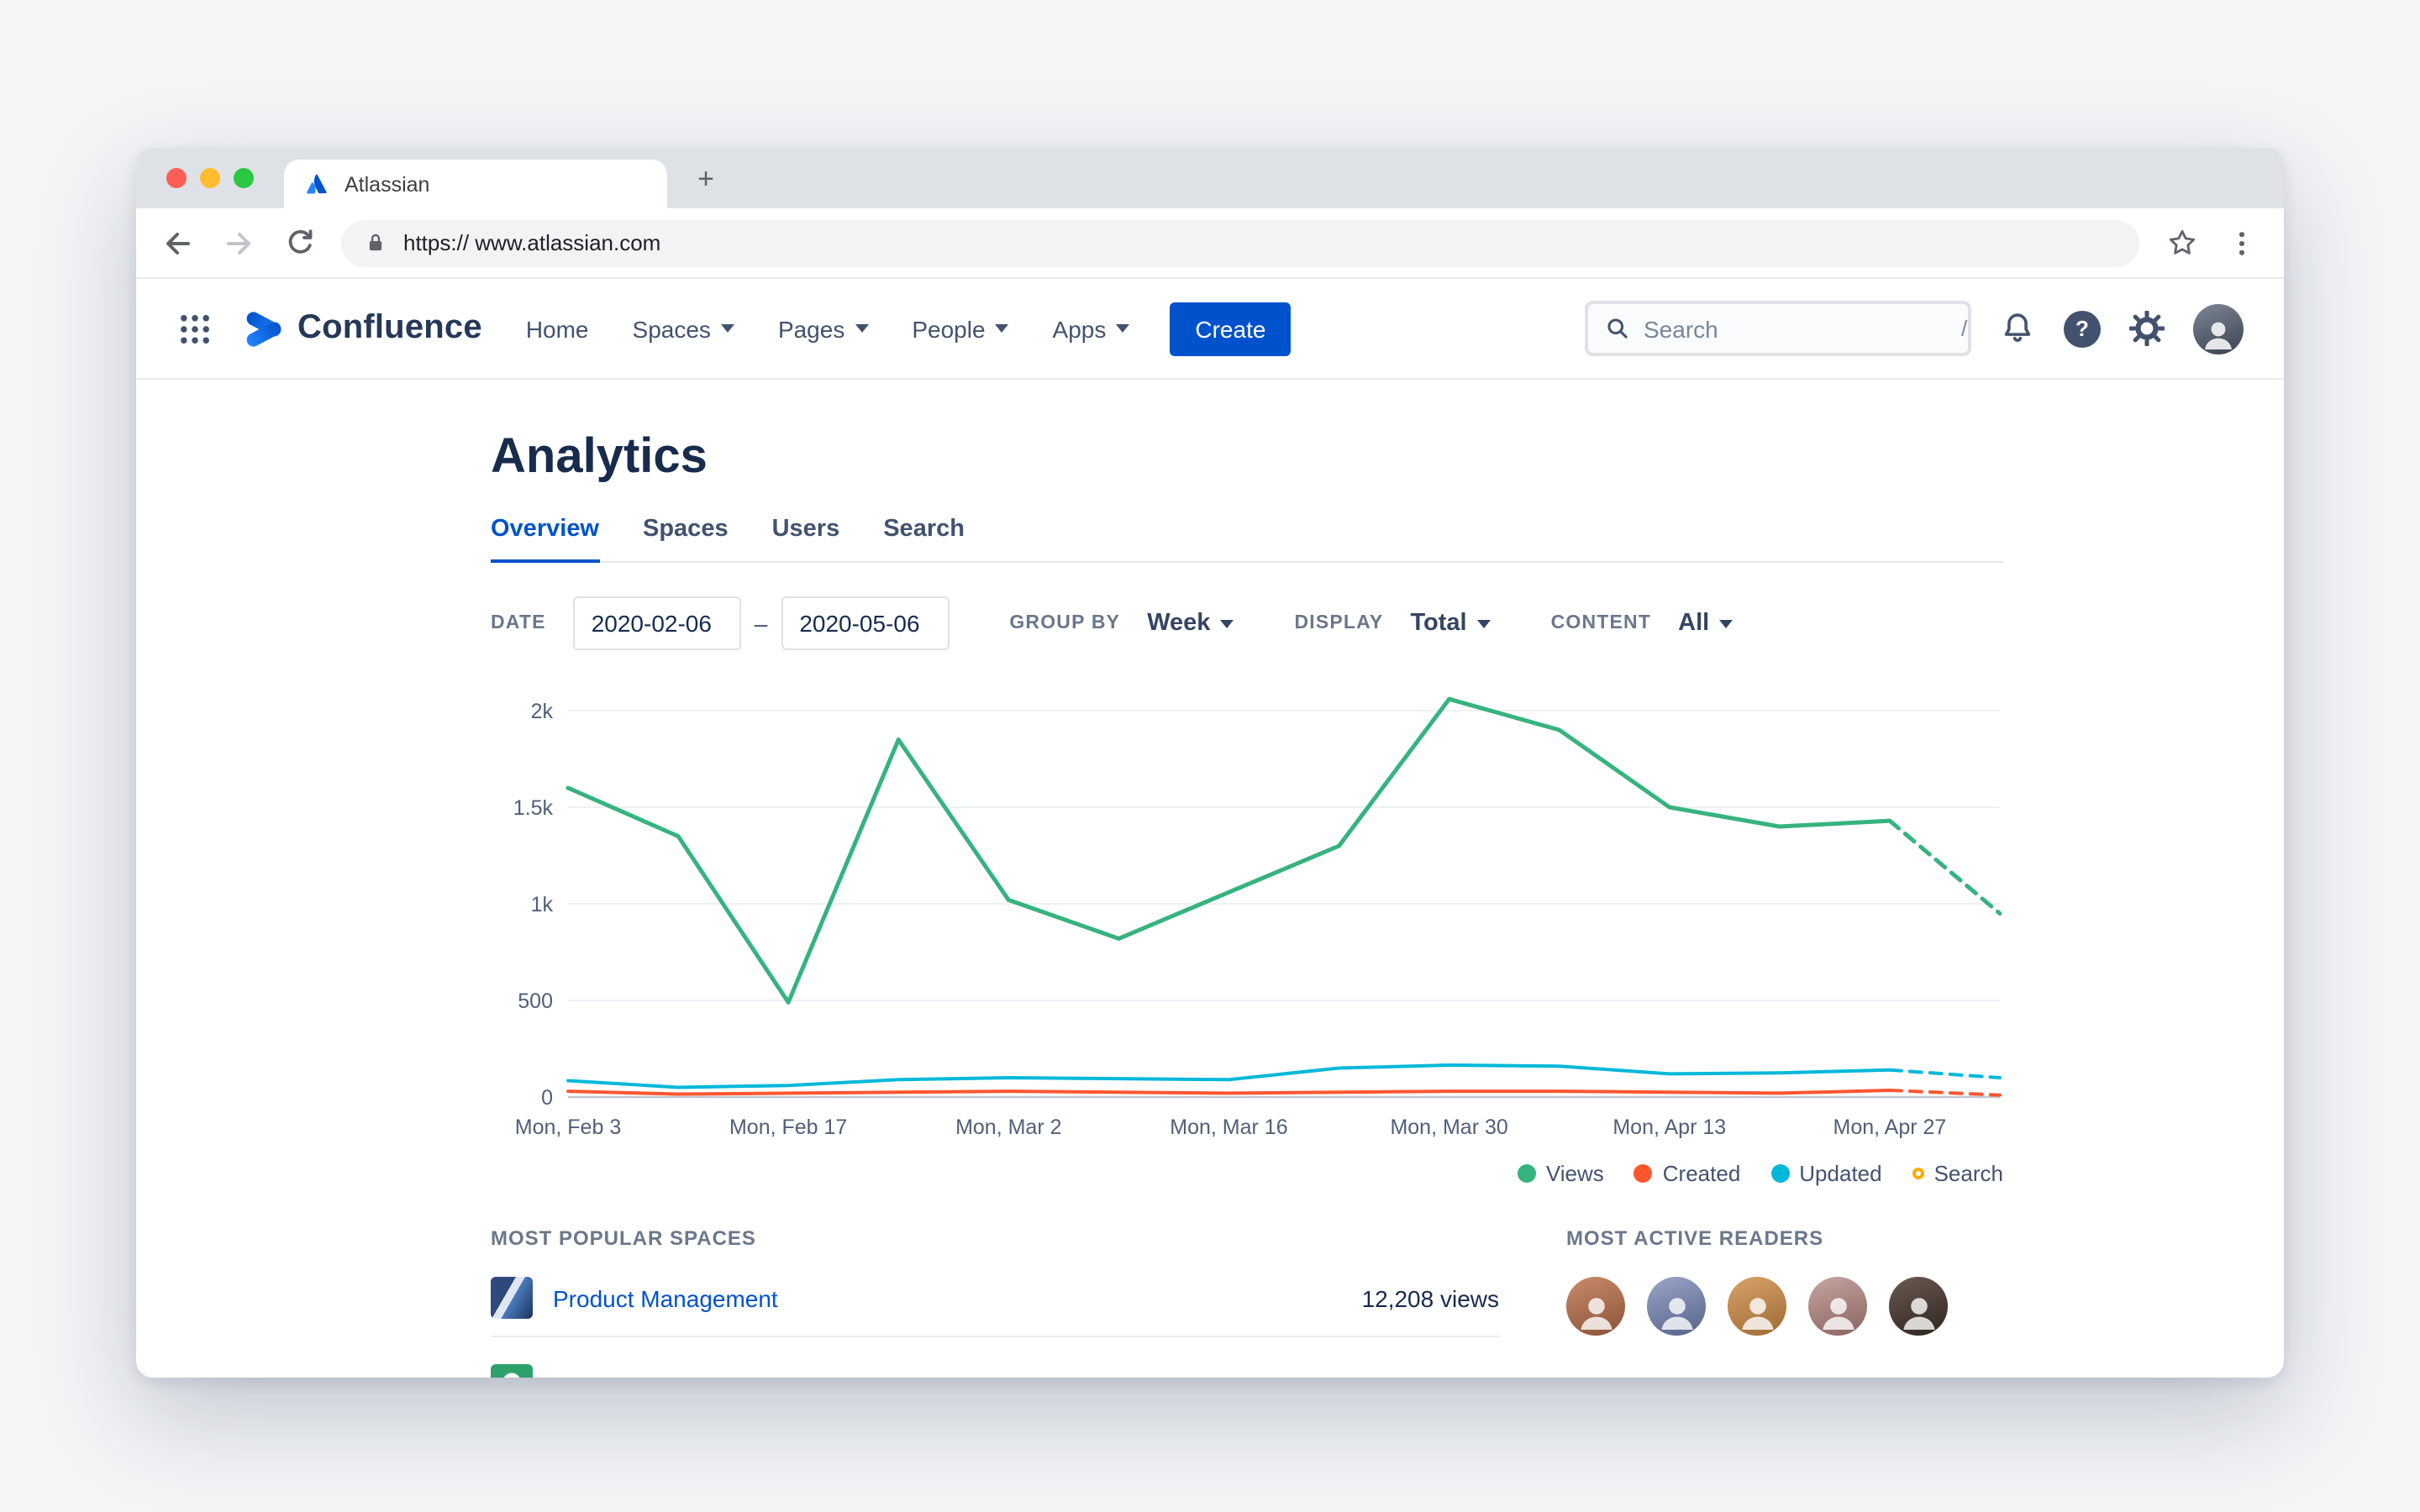  What do you see at coordinates (518, 623) in the screenshot?
I see `date-label: DATE` at bounding box center [518, 623].